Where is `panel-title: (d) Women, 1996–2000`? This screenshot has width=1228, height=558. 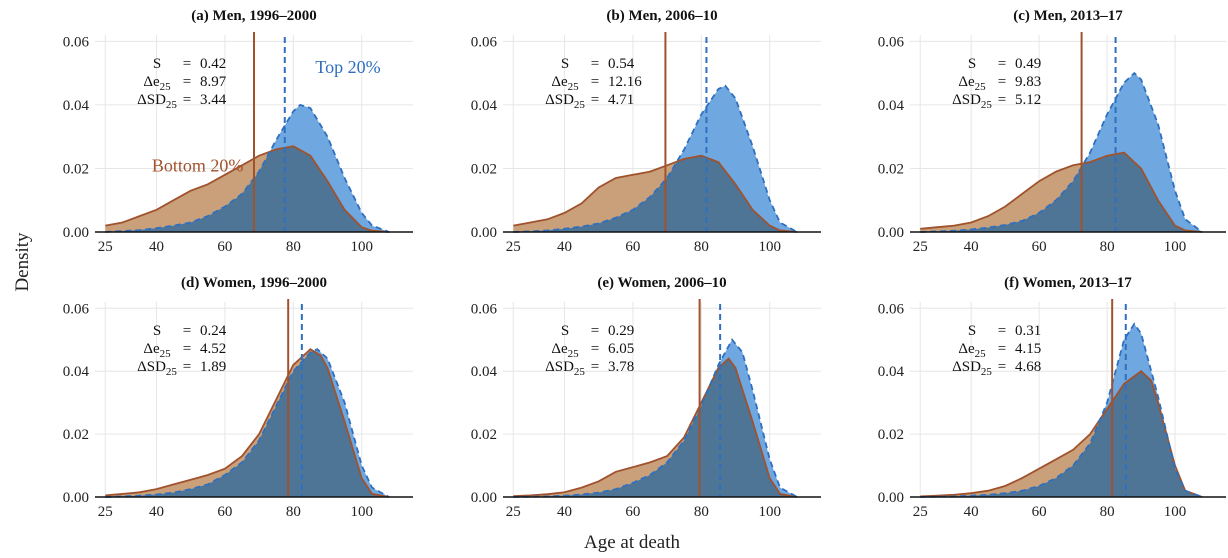
panel-title: (d) Women, 1996–2000 is located at coordinates (254, 283).